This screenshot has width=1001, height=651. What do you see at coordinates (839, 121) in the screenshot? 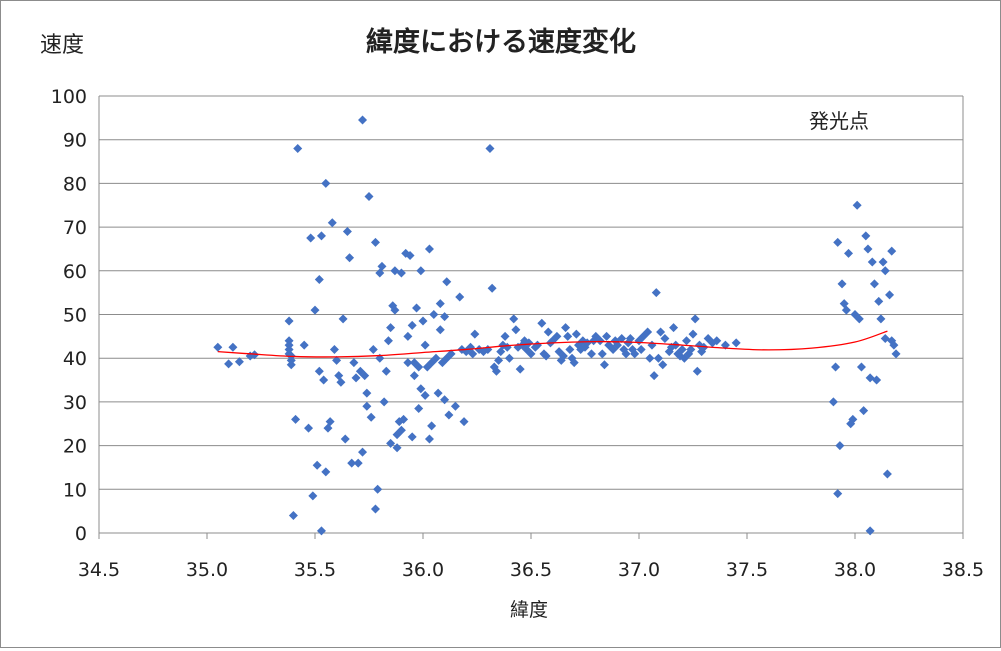
I see `annotation-hakkouten: 発光点` at bounding box center [839, 121].